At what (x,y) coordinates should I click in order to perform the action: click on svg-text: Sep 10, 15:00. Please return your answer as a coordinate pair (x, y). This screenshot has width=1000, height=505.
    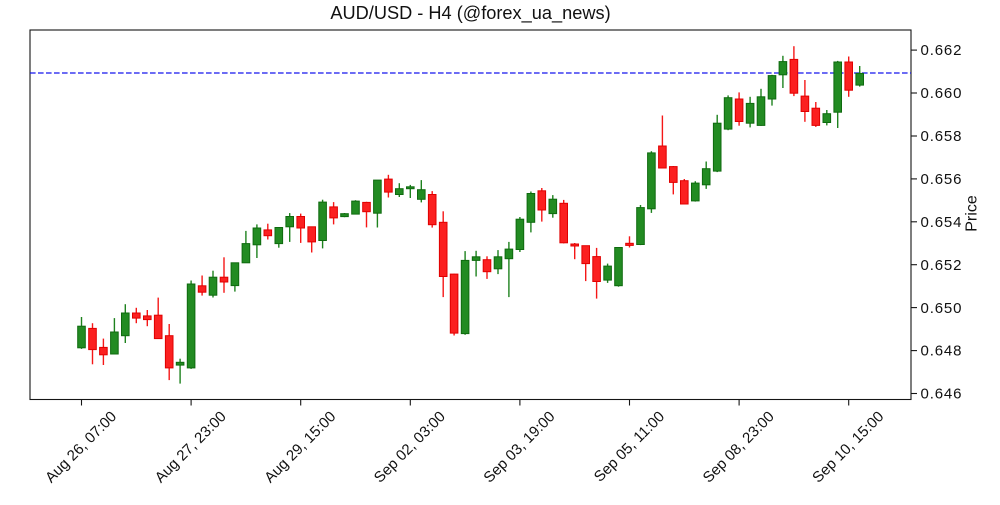
    Looking at the image, I should click on (848, 447).